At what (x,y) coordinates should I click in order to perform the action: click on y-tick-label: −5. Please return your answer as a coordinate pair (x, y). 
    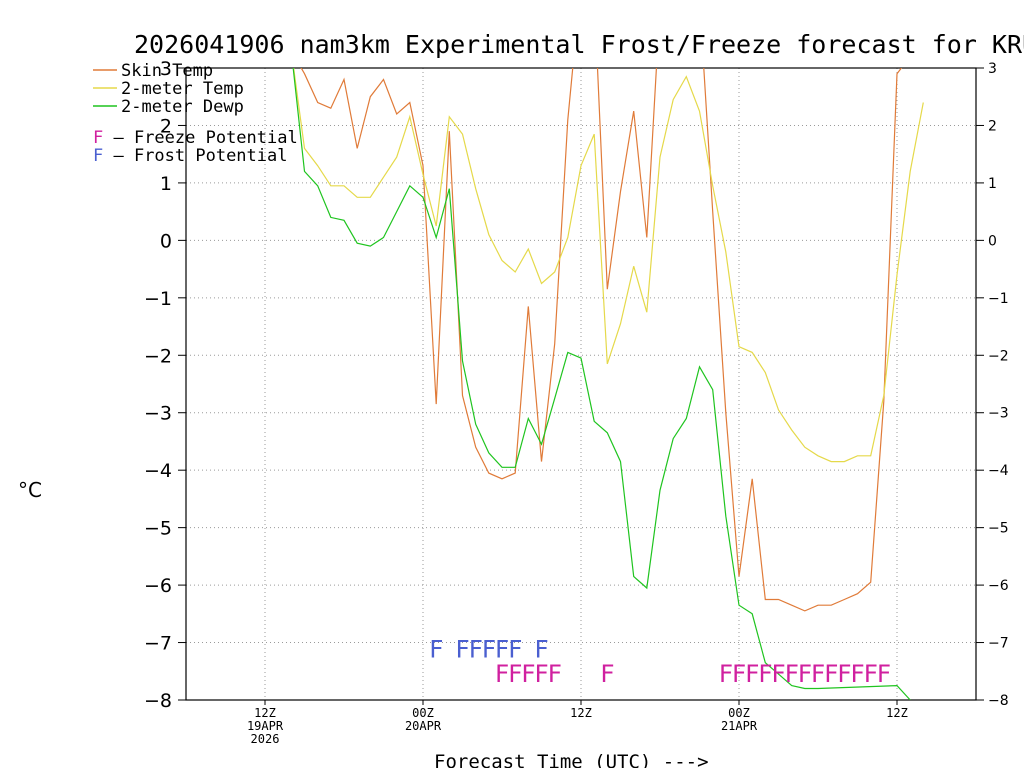
    Looking at the image, I should click on (158, 529).